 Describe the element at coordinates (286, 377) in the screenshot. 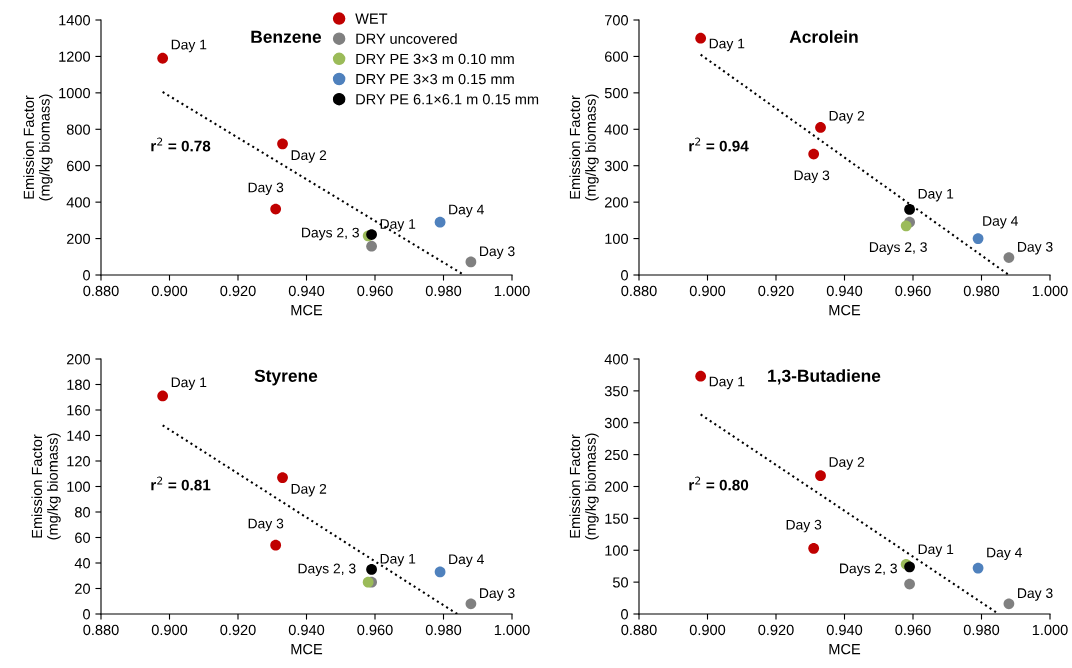

I see `text: Styrene` at that location.